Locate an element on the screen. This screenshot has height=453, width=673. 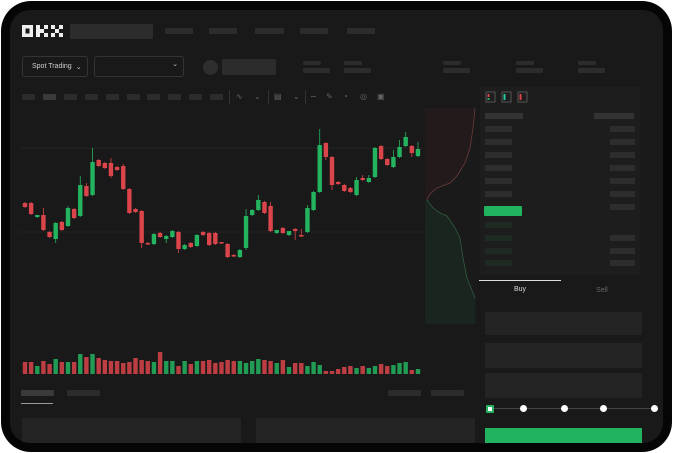
orderbook-layout-toggle is located at coordinates (507, 97).